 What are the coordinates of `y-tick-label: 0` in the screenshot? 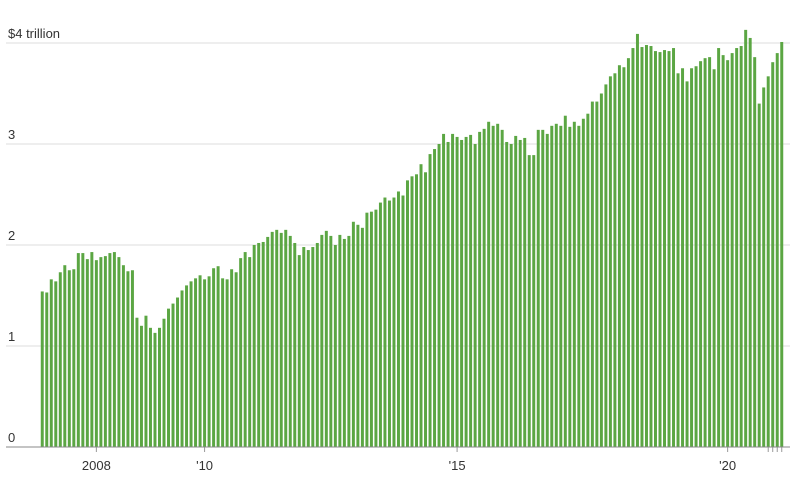 It's located at (11, 437).